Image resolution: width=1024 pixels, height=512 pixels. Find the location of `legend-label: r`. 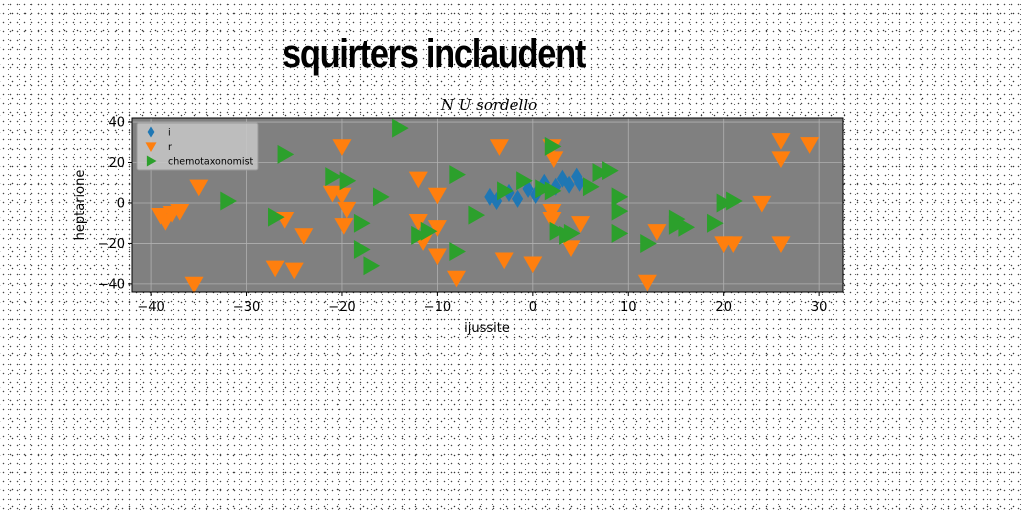

legend-label: r is located at coordinates (170, 147).